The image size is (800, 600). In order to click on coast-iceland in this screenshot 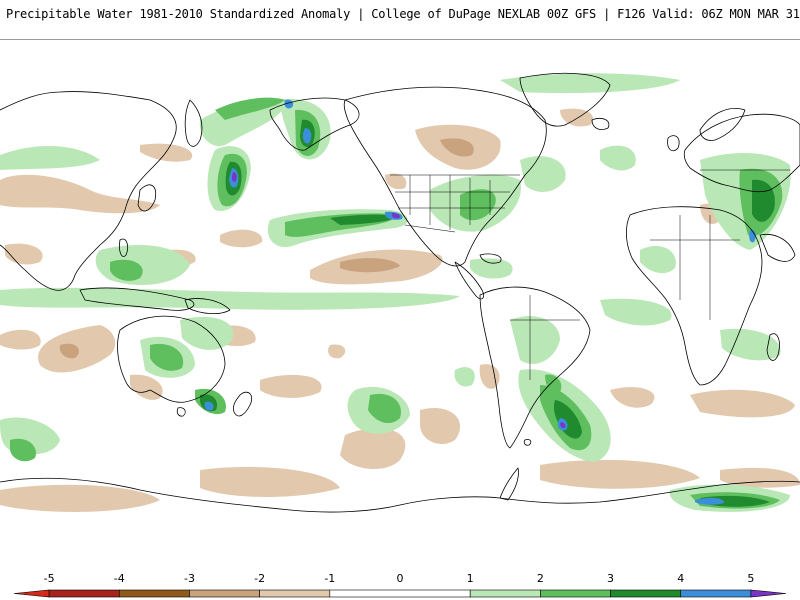, I will do `click(600, 124)`.